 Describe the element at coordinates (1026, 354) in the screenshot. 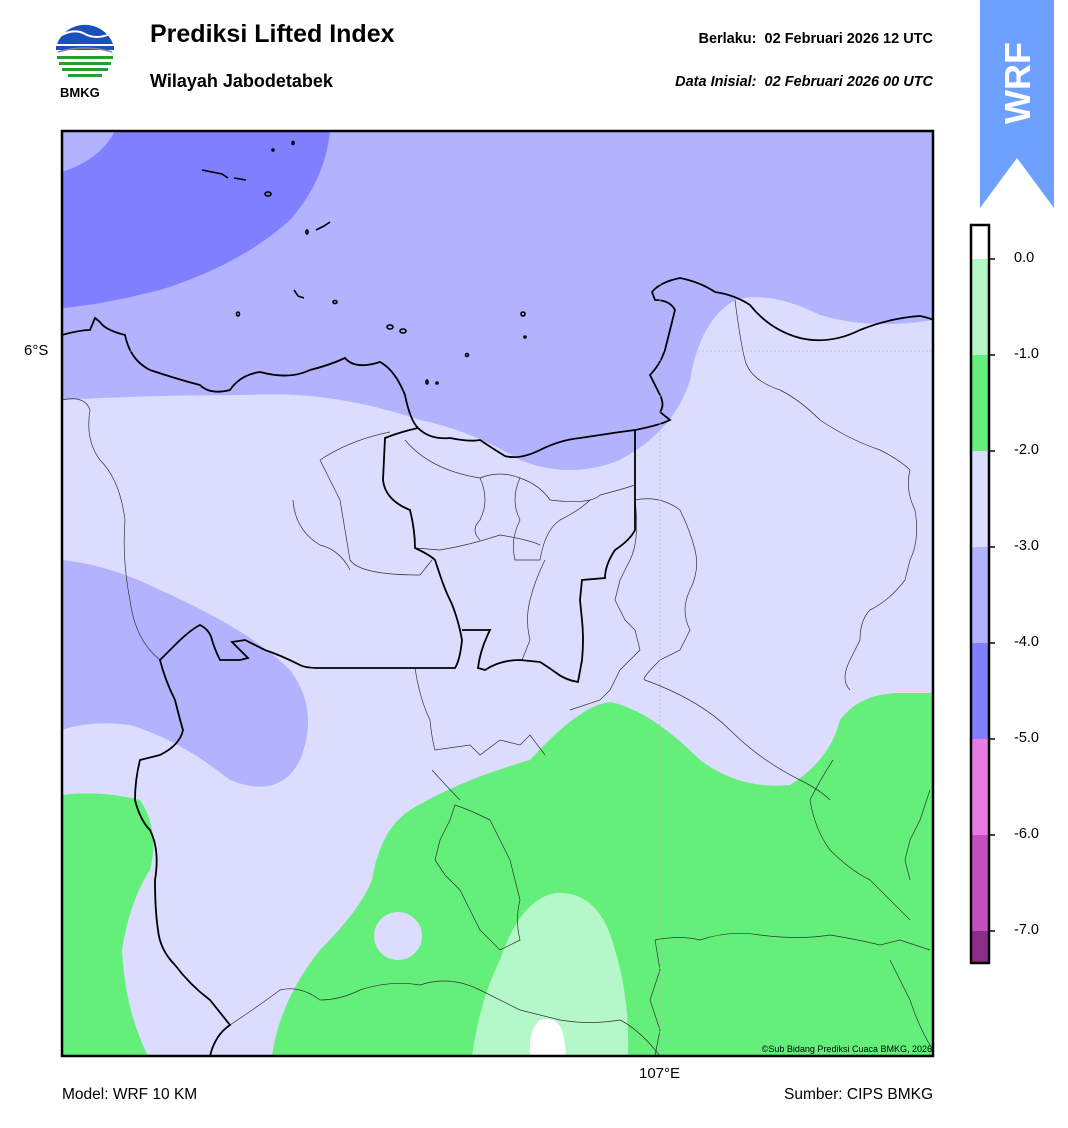

I see `colorbar-tick-label: -1.0` at that location.